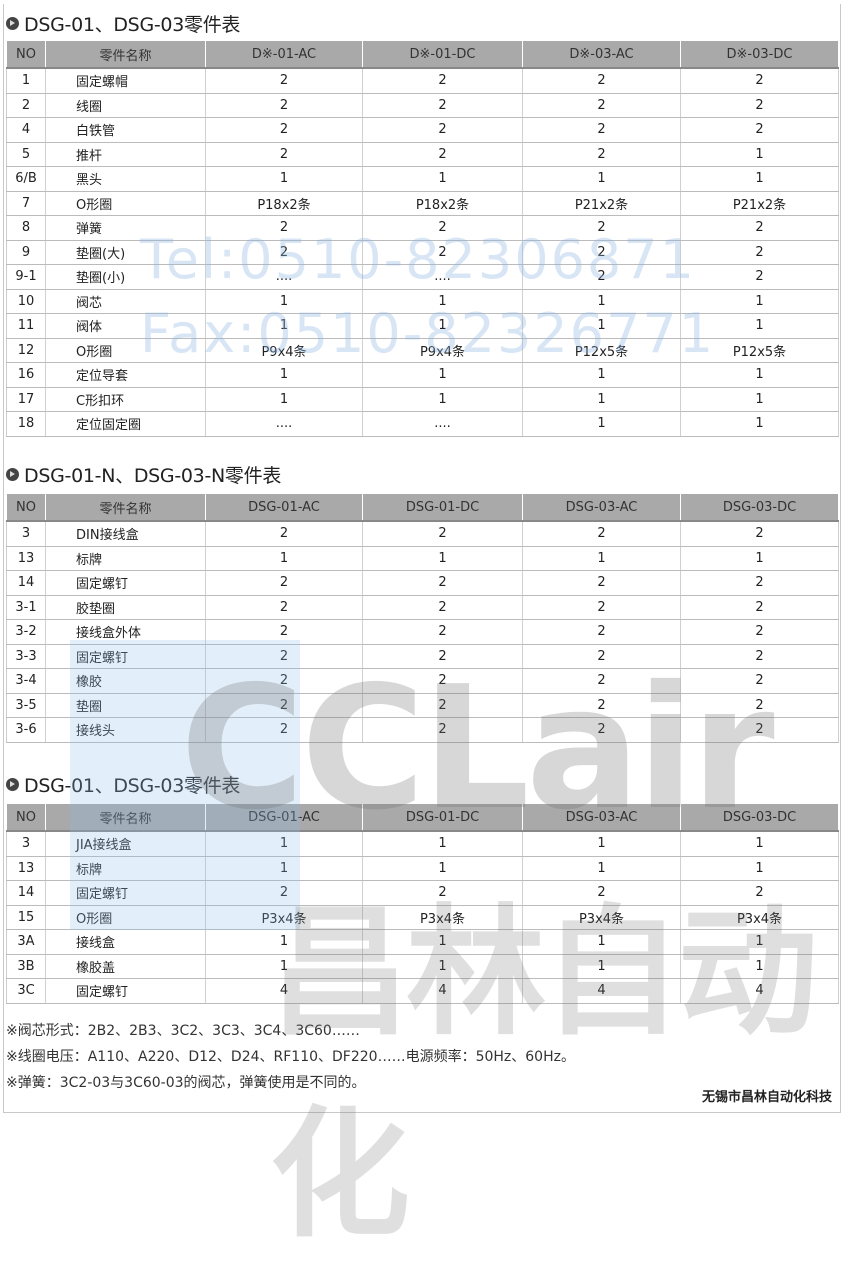  I want to click on table-row: 3-6 接线头 2 2 2 2, so click(422, 730).